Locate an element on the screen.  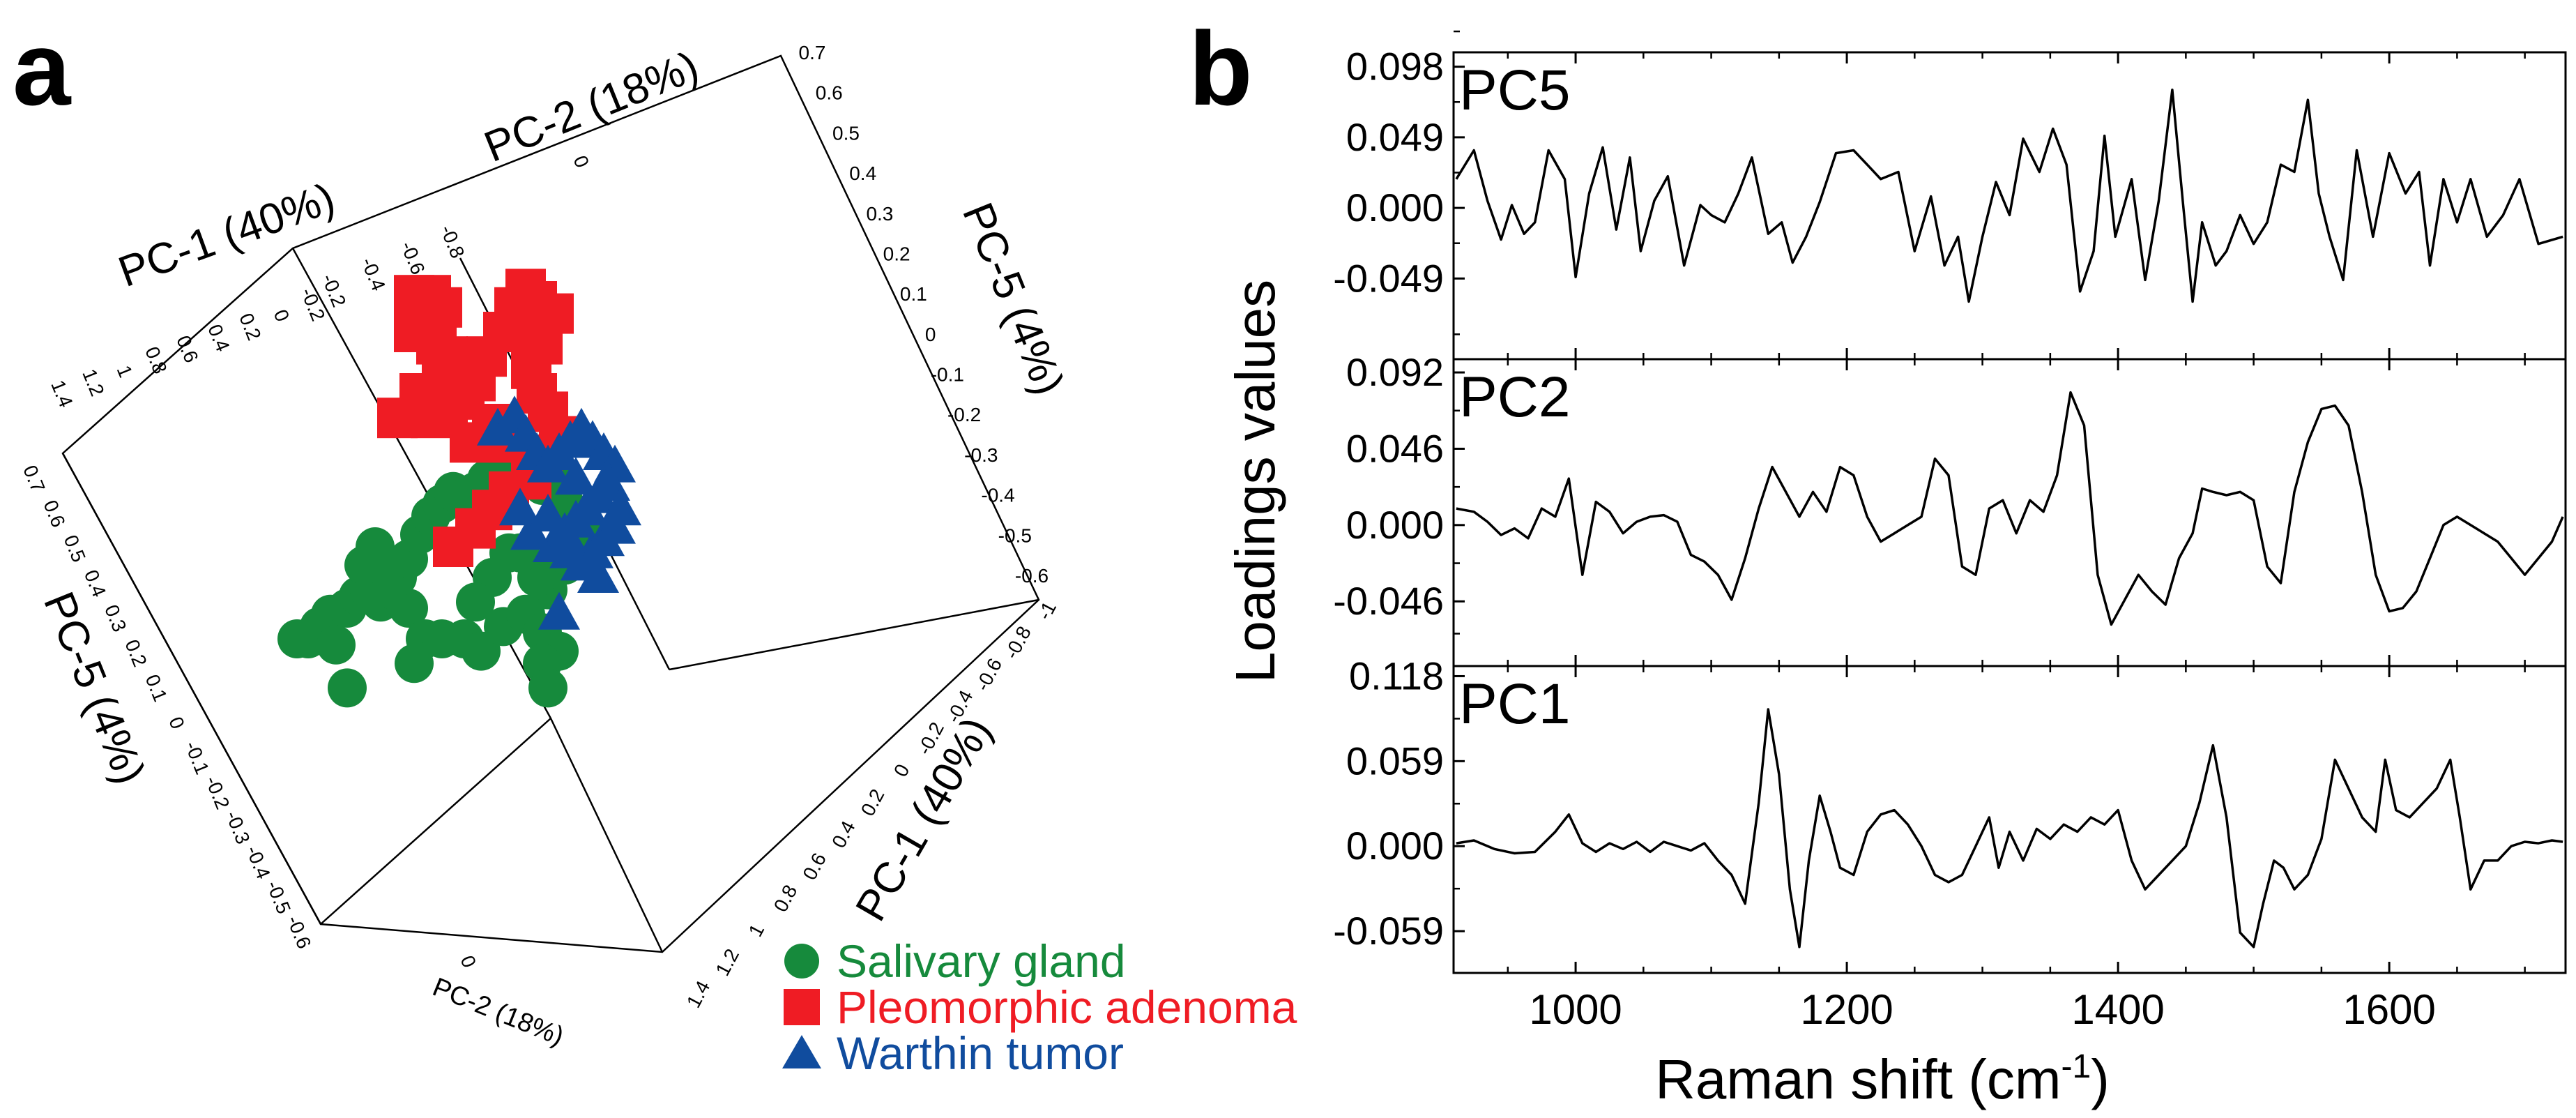
plot-frame-pc1 is located at coordinates (2010, 819).